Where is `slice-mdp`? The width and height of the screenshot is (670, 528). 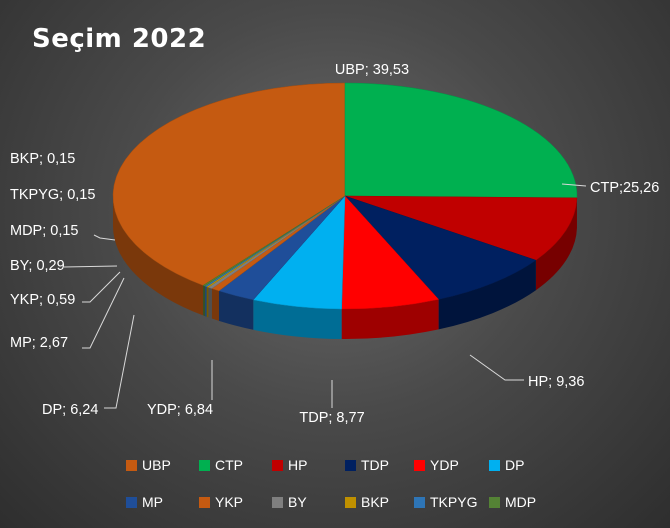 slice-mdp is located at coordinates (274, 241).